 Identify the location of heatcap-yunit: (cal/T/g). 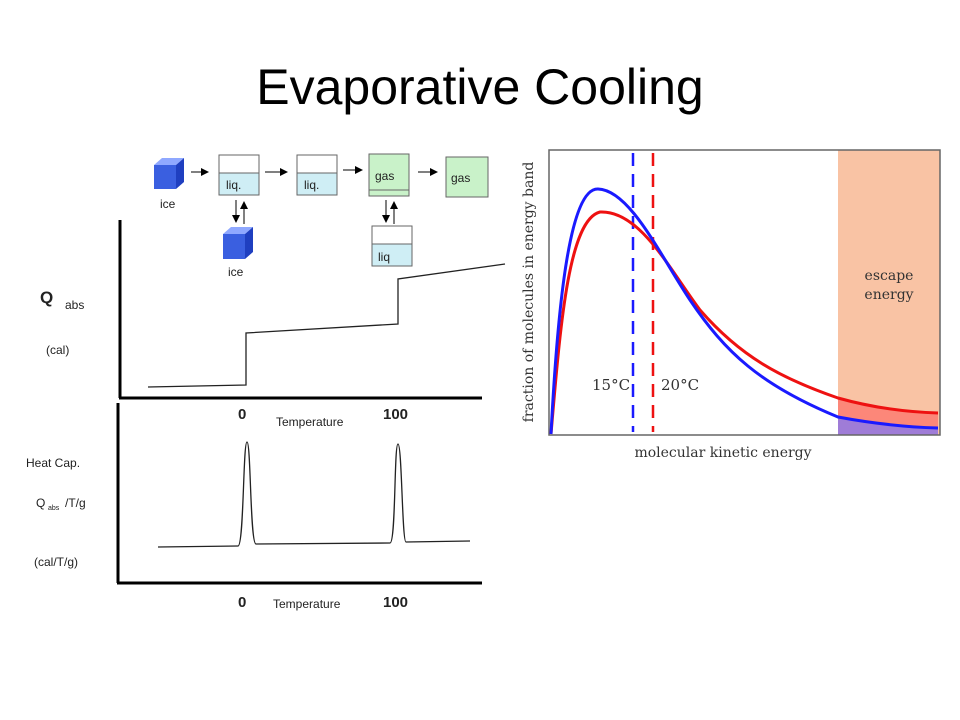
(56, 562).